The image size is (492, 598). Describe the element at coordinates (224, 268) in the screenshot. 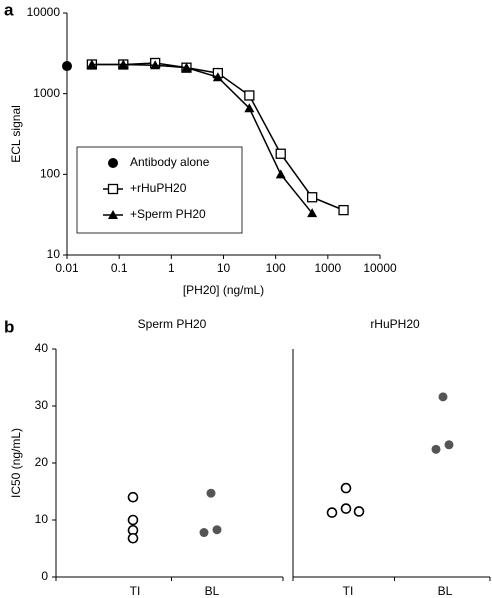

I see `x-tick-label: 10` at that location.